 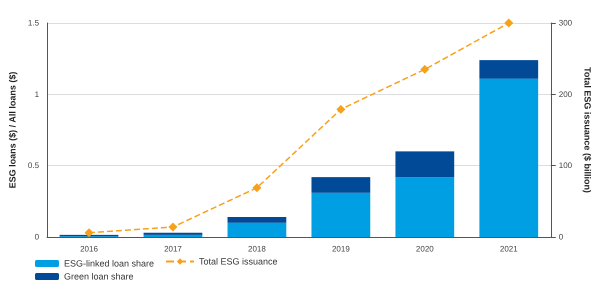 What do you see at coordinates (509, 249) in the screenshot?
I see `x-tick-label: 2021` at bounding box center [509, 249].